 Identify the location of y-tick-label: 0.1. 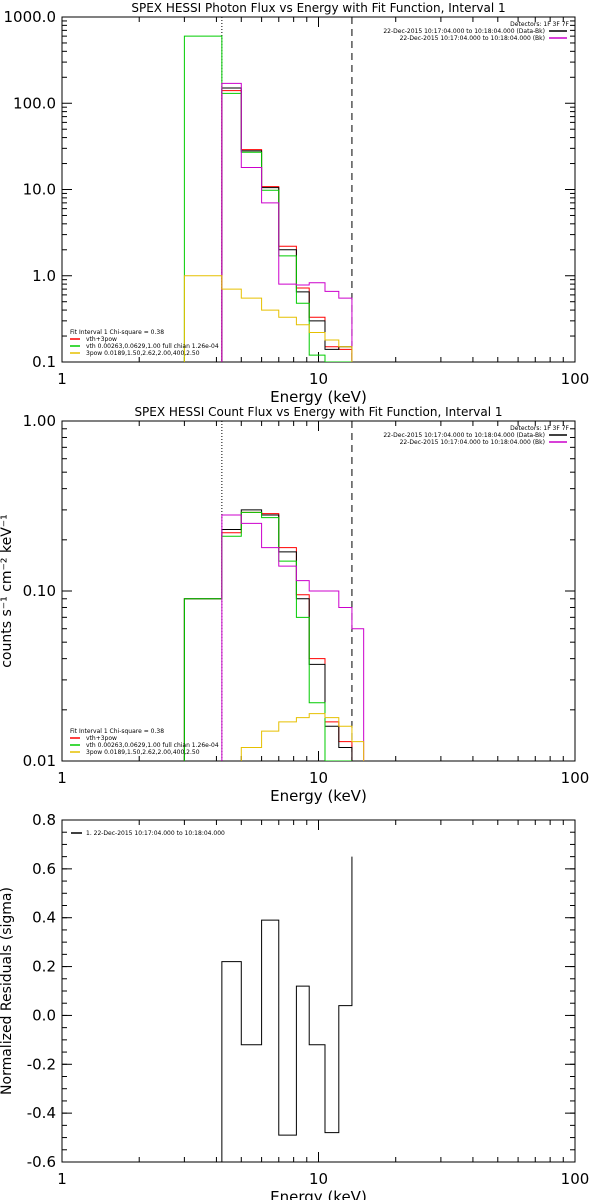
(44, 362).